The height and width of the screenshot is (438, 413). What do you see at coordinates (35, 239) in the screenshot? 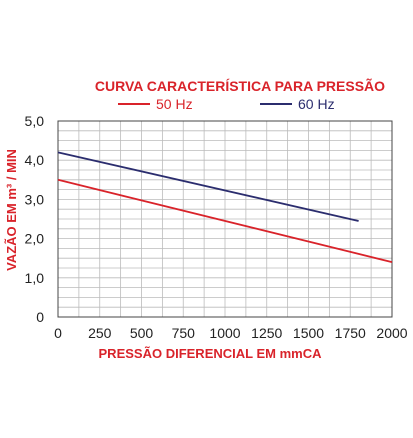
I see `y-tick-label: 2,0` at bounding box center [35, 239].